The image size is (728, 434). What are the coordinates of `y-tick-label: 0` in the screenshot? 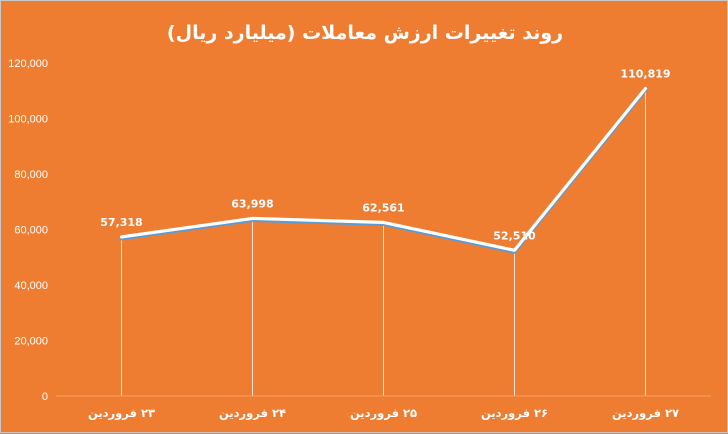 It's located at (45, 397).